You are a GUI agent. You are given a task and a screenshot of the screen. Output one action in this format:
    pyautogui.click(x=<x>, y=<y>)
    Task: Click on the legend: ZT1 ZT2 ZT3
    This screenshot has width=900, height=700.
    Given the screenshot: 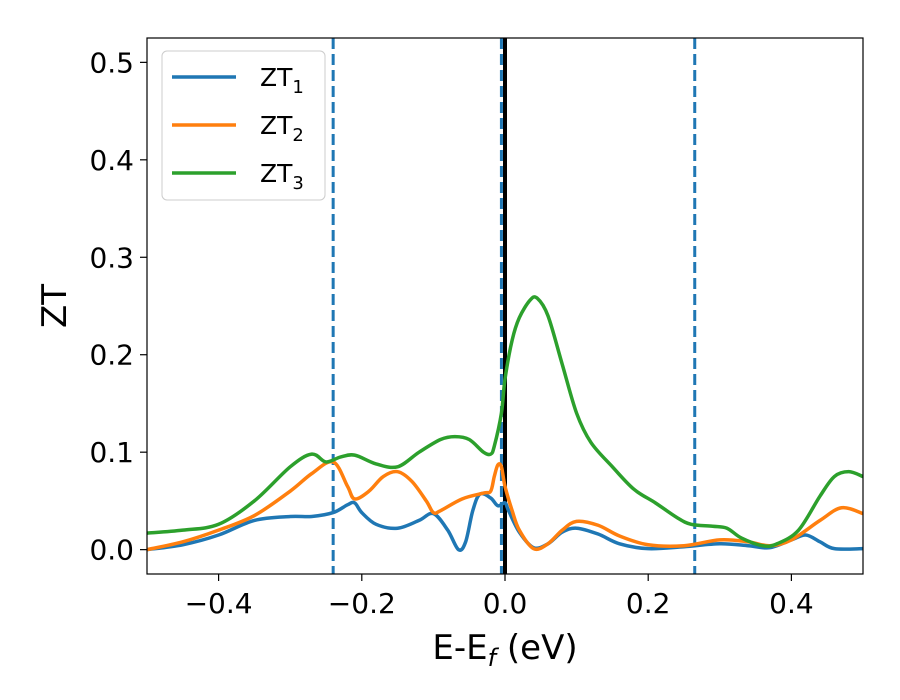 What is the action you would take?
    pyautogui.click(x=243, y=125)
    